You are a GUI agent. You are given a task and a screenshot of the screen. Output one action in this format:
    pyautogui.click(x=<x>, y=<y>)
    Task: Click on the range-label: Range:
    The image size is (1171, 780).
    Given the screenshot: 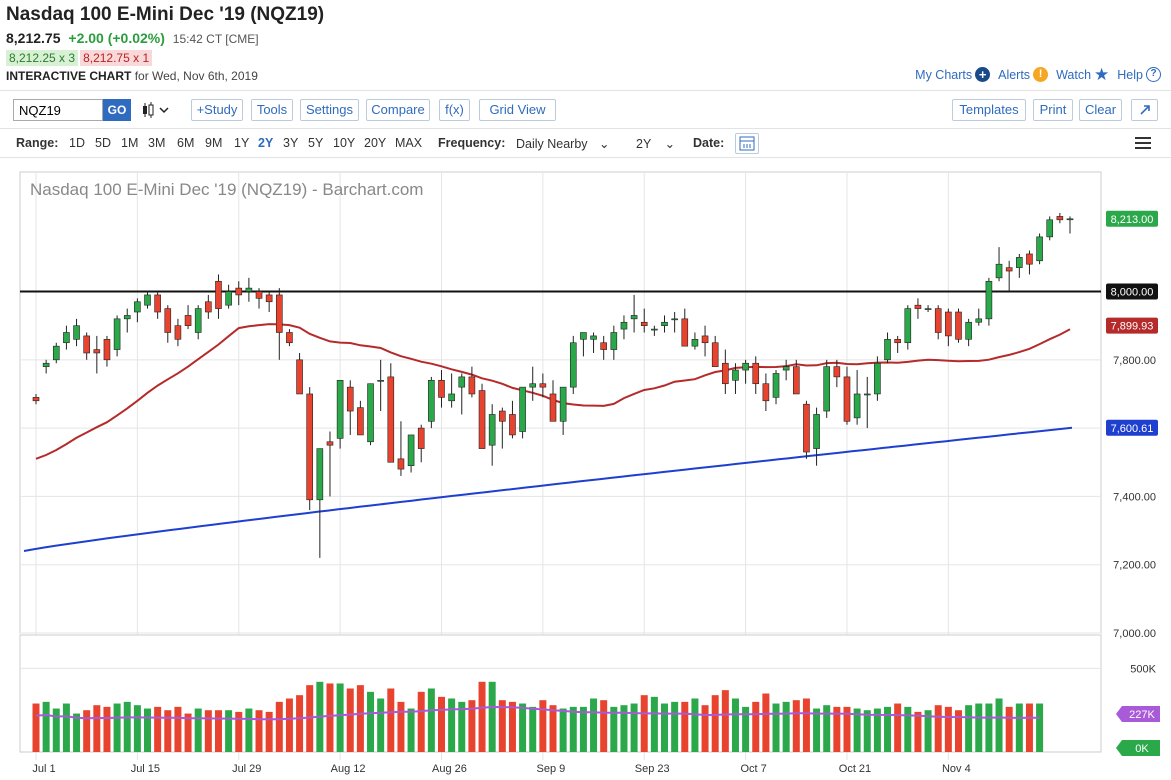 What is the action you would take?
    pyautogui.click(x=37, y=143)
    